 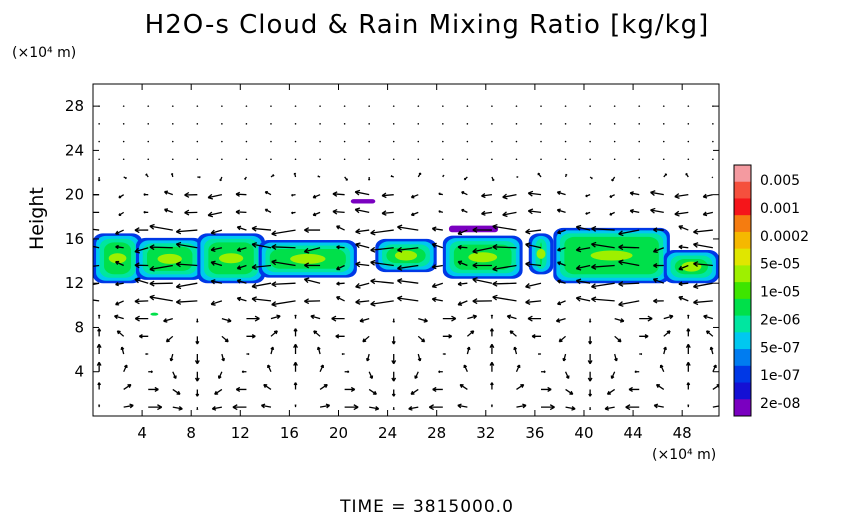 What do you see at coordinates (74, 283) in the screenshot?
I see `y-tick-label: 12` at bounding box center [74, 283].